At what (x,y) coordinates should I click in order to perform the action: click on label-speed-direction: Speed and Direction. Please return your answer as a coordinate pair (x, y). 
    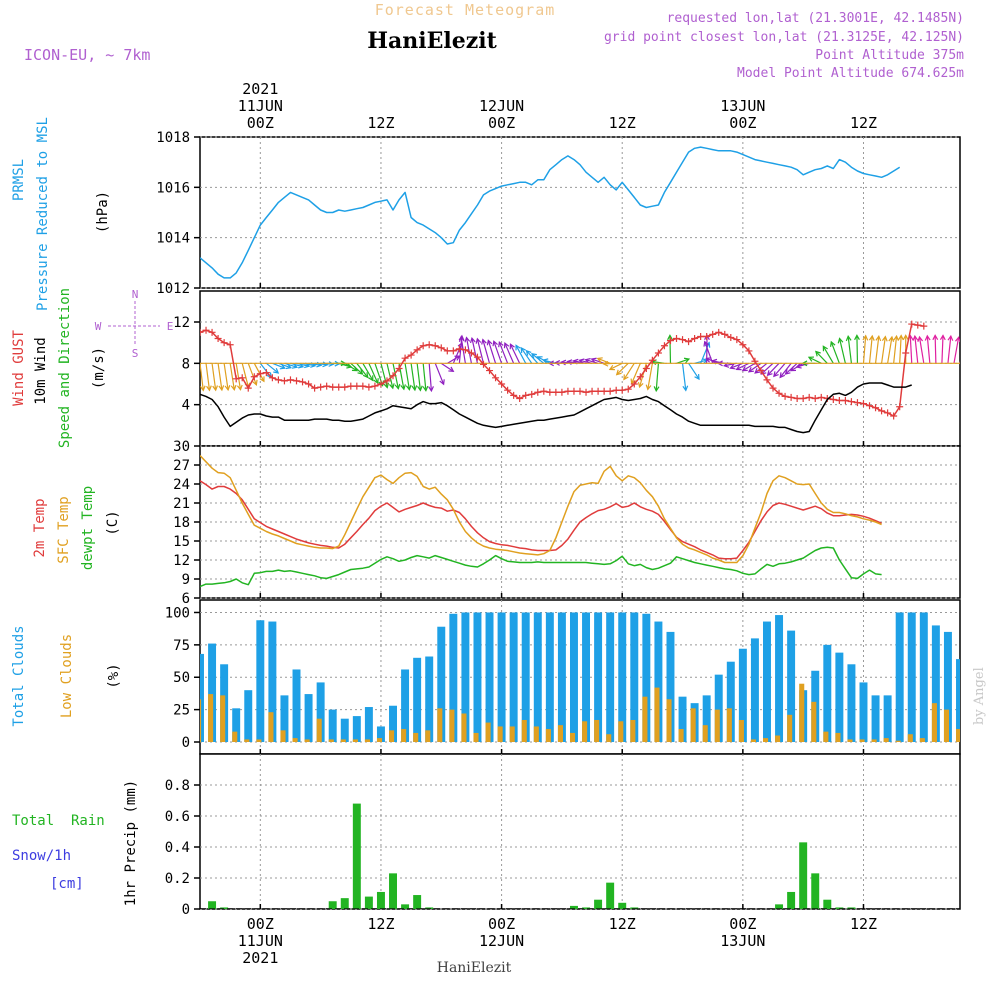
    Looking at the image, I should click on (65, 368).